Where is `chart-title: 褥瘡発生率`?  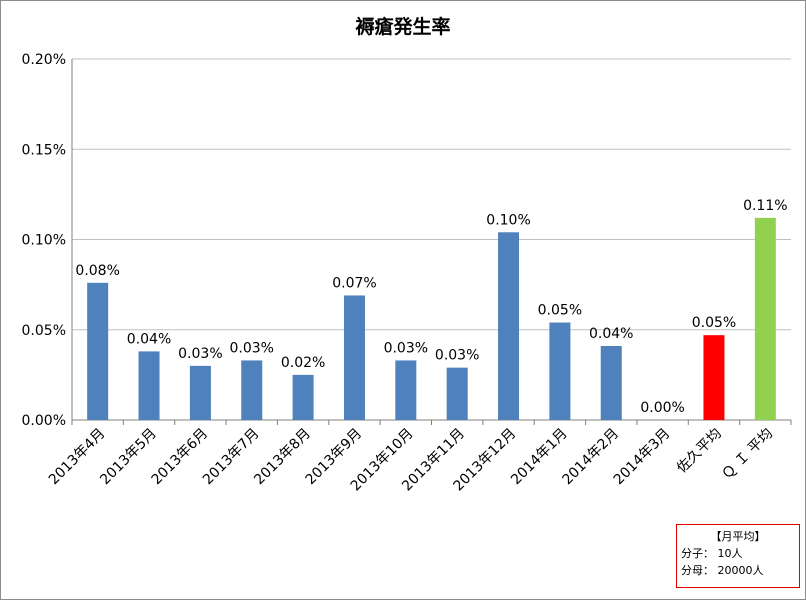 chart-title: 褥瘡発生率 is located at coordinates (403, 27).